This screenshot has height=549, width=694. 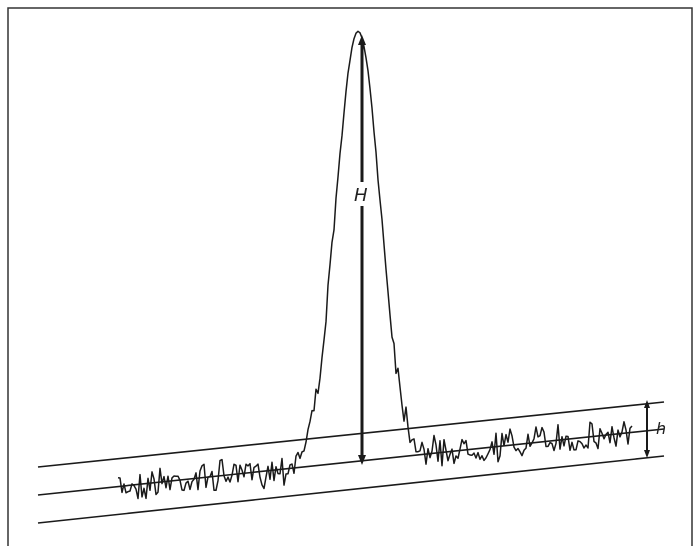 What do you see at coordinates (661, 428) in the screenshot?
I see `noise-height-label: h` at bounding box center [661, 428].